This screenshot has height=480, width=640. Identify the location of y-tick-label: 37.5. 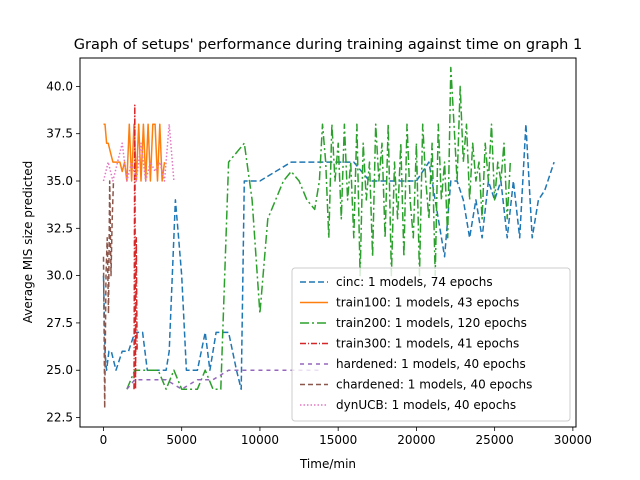
(59, 134).